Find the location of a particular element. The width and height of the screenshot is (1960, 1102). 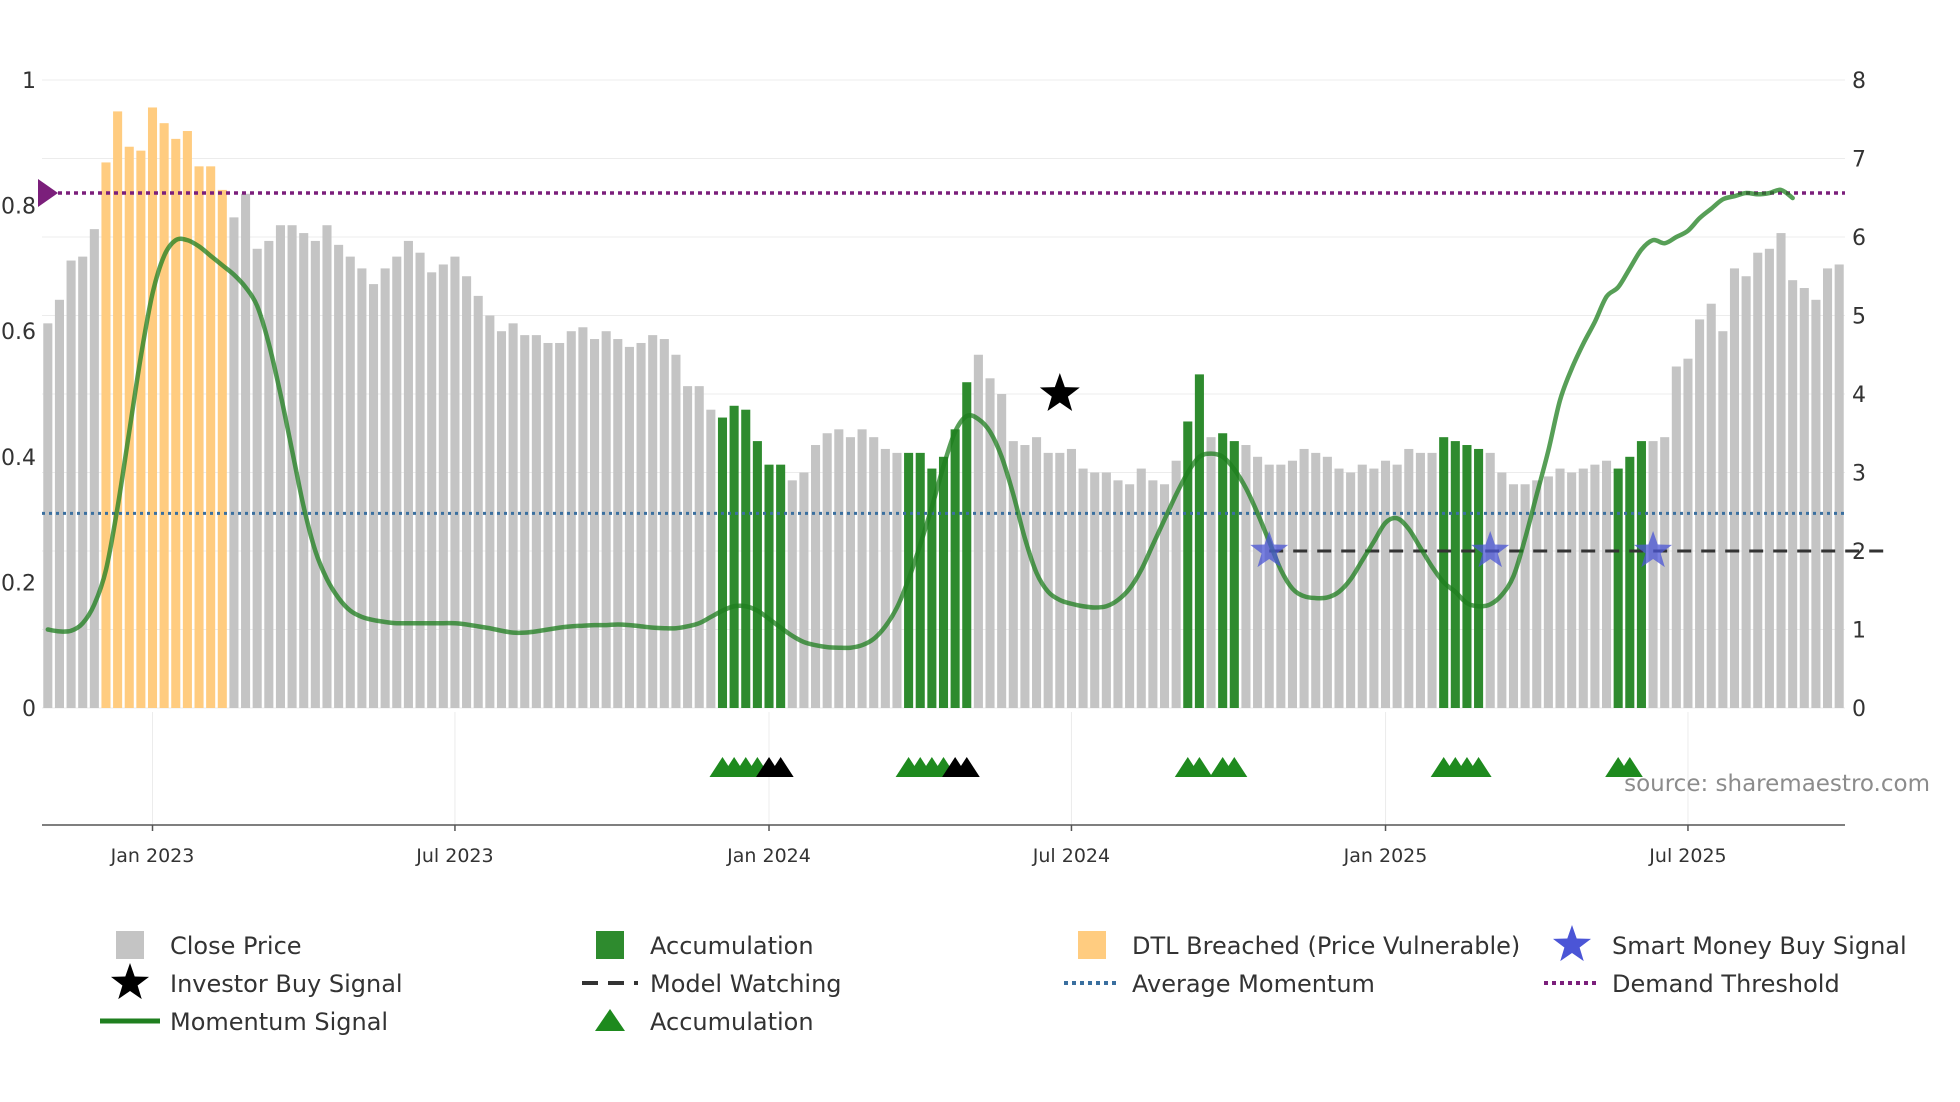

legend-label: Average Momentum is located at coordinates (1253, 984).